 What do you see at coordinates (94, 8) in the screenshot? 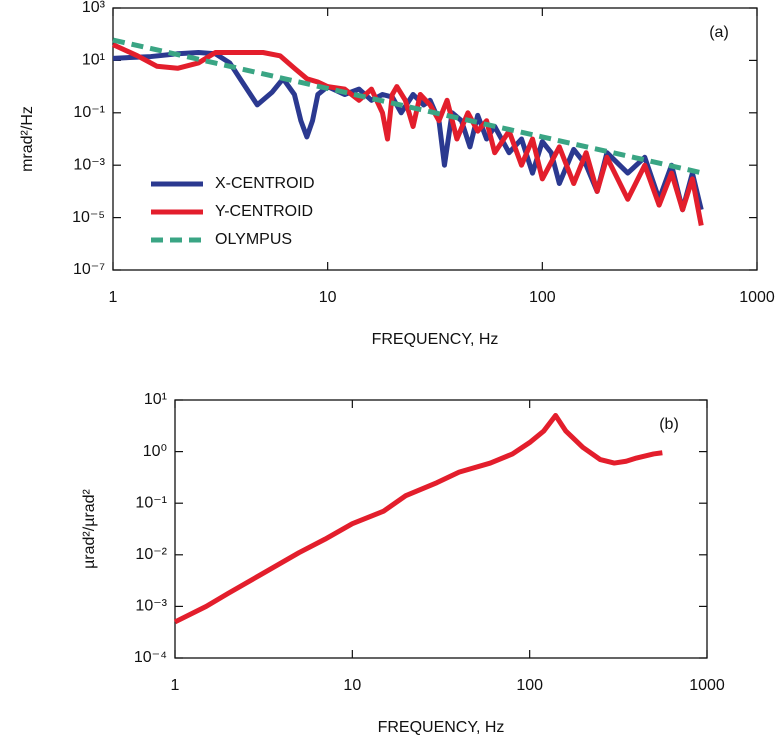
I see `y-tick-label: 10³` at bounding box center [94, 8].